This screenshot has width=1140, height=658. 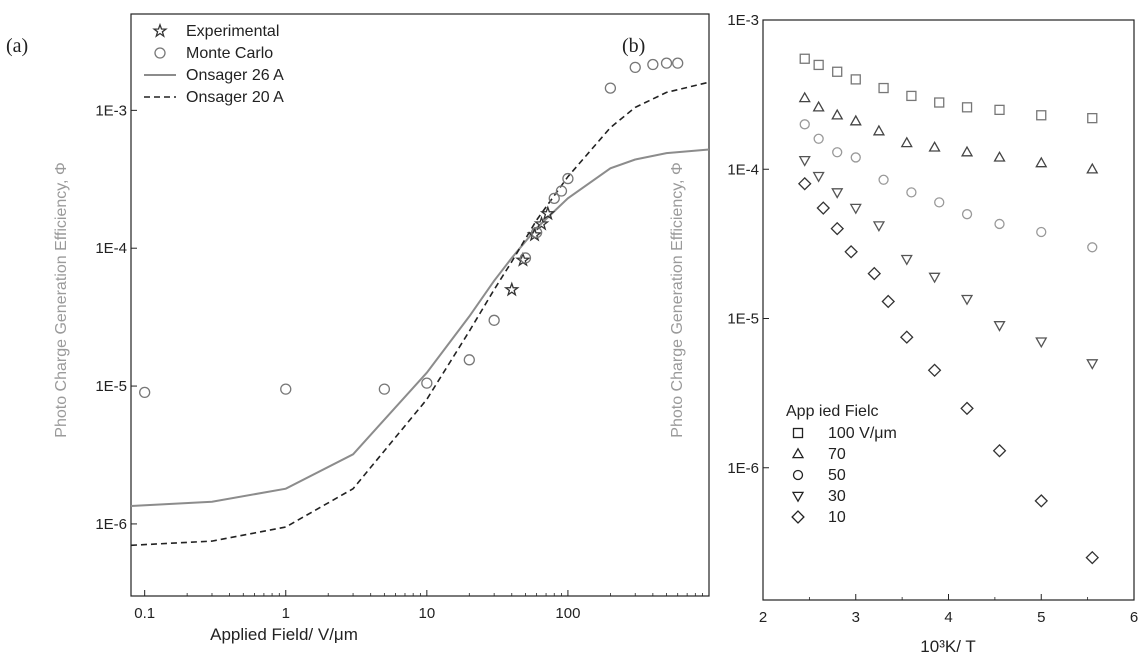 I want to click on panel-a-x-axis-label: Applied Field/ V/μm, so click(x=284, y=634).